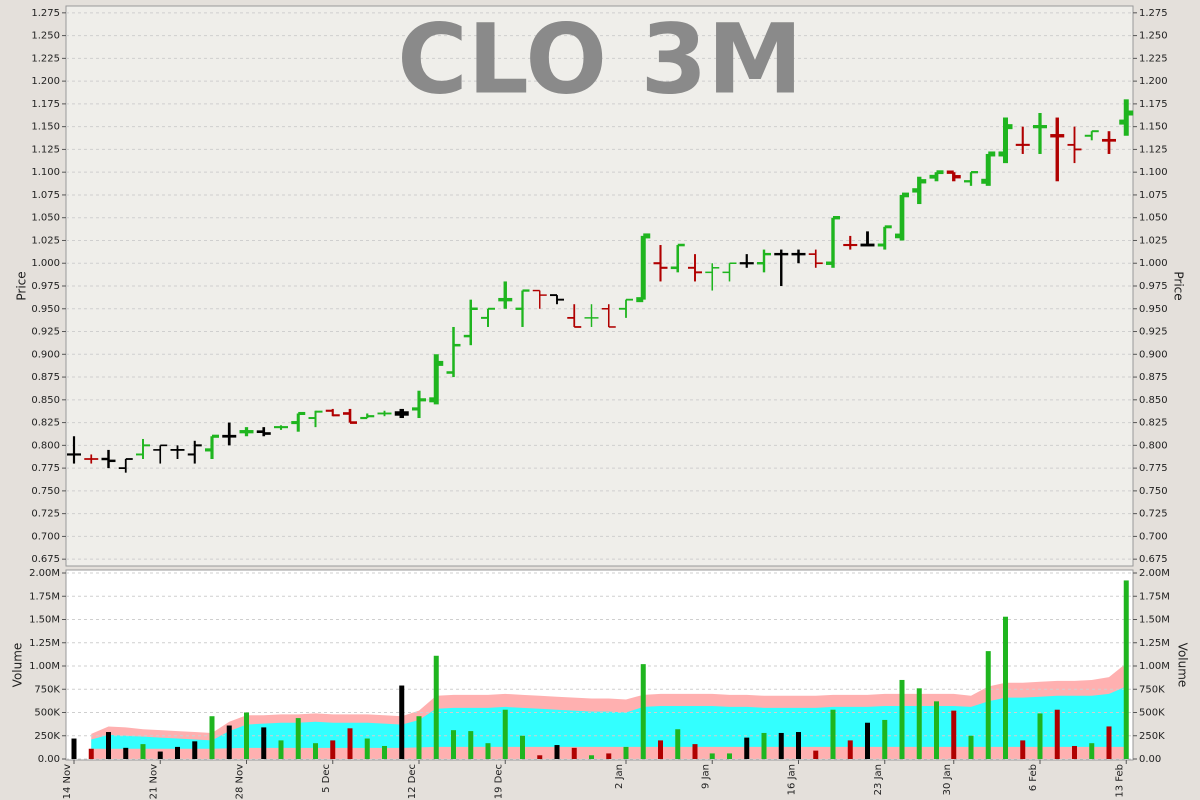 The height and width of the screenshot is (800, 1200). I want to click on x-tick-label: 16 Jan, so click(792, 779).